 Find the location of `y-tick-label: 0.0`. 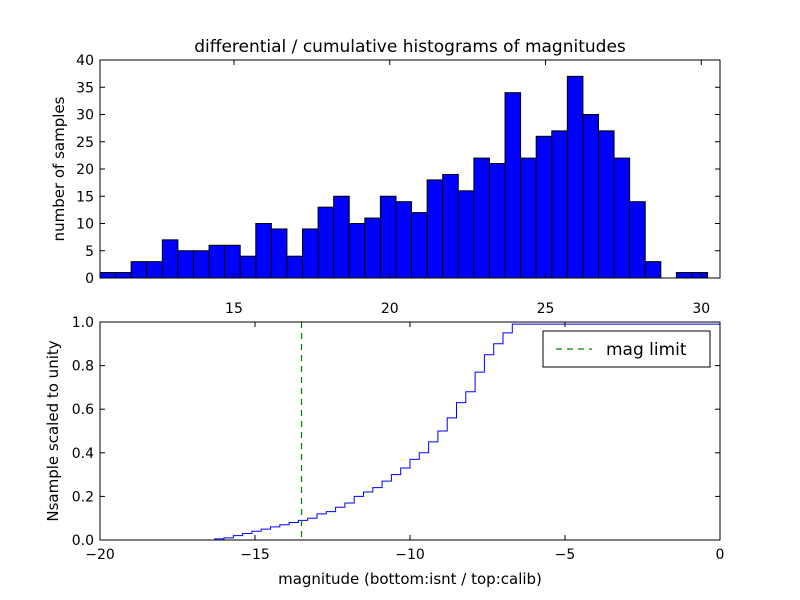

y-tick-label: 0.0 is located at coordinates (83, 541).